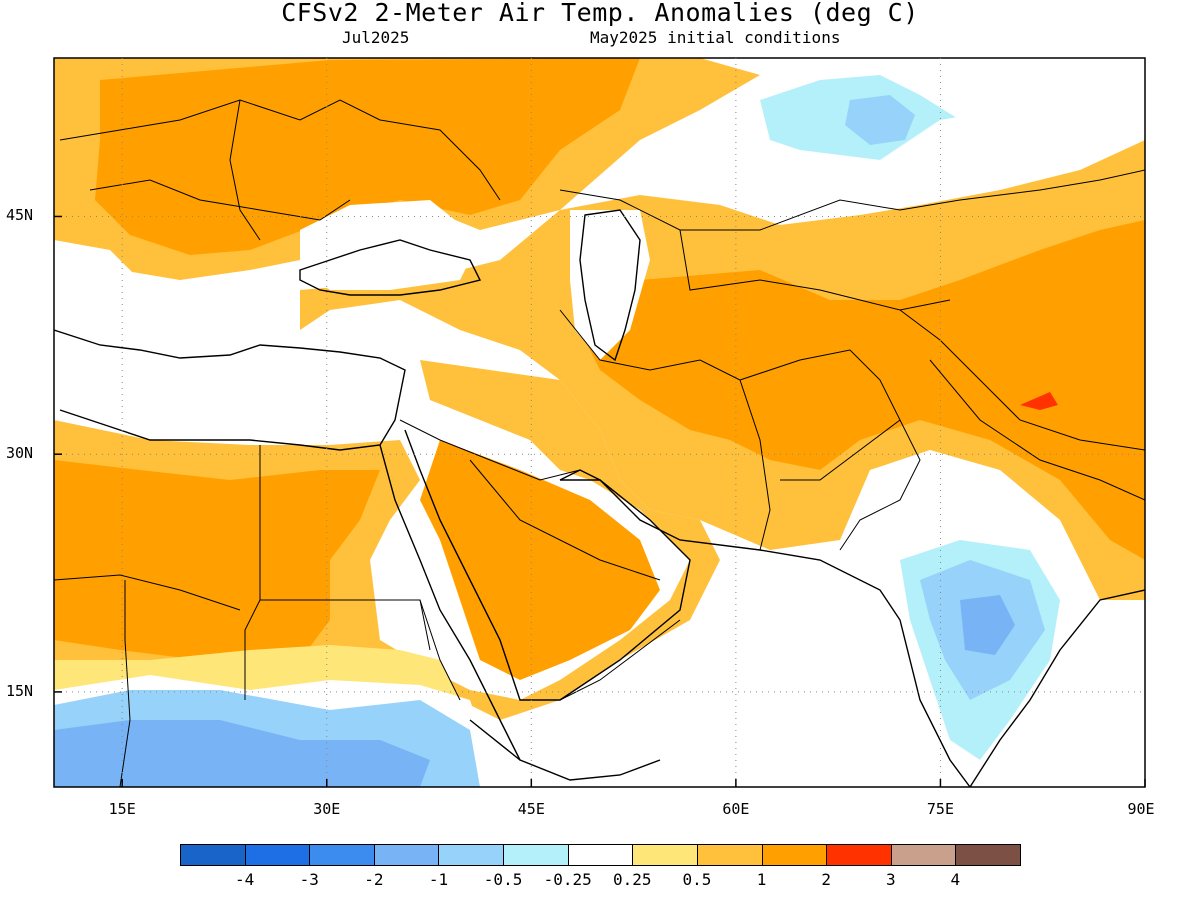 The image size is (1200, 900). Describe the element at coordinates (736, 809) in the screenshot. I see `lon-tick-label: 60E` at that location.